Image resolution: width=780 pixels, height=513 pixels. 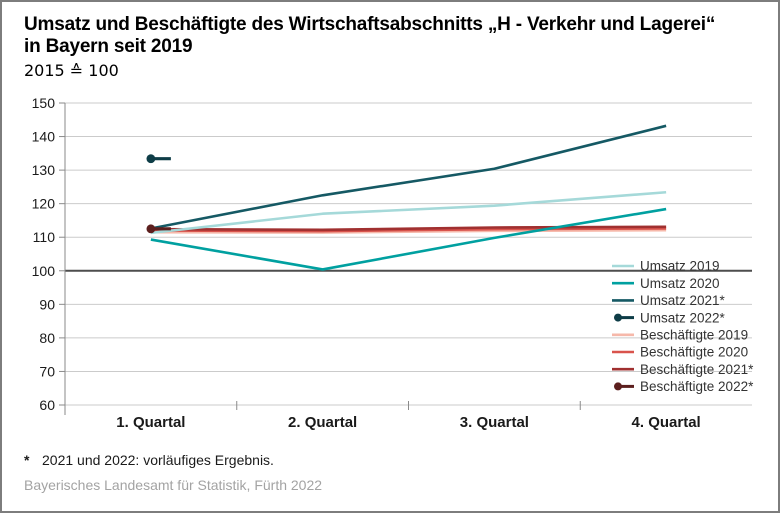 What do you see at coordinates (694, 352) in the screenshot?
I see `legend-item-beschaftigte-2020-label: Beschäftigte 2020` at bounding box center [694, 352].